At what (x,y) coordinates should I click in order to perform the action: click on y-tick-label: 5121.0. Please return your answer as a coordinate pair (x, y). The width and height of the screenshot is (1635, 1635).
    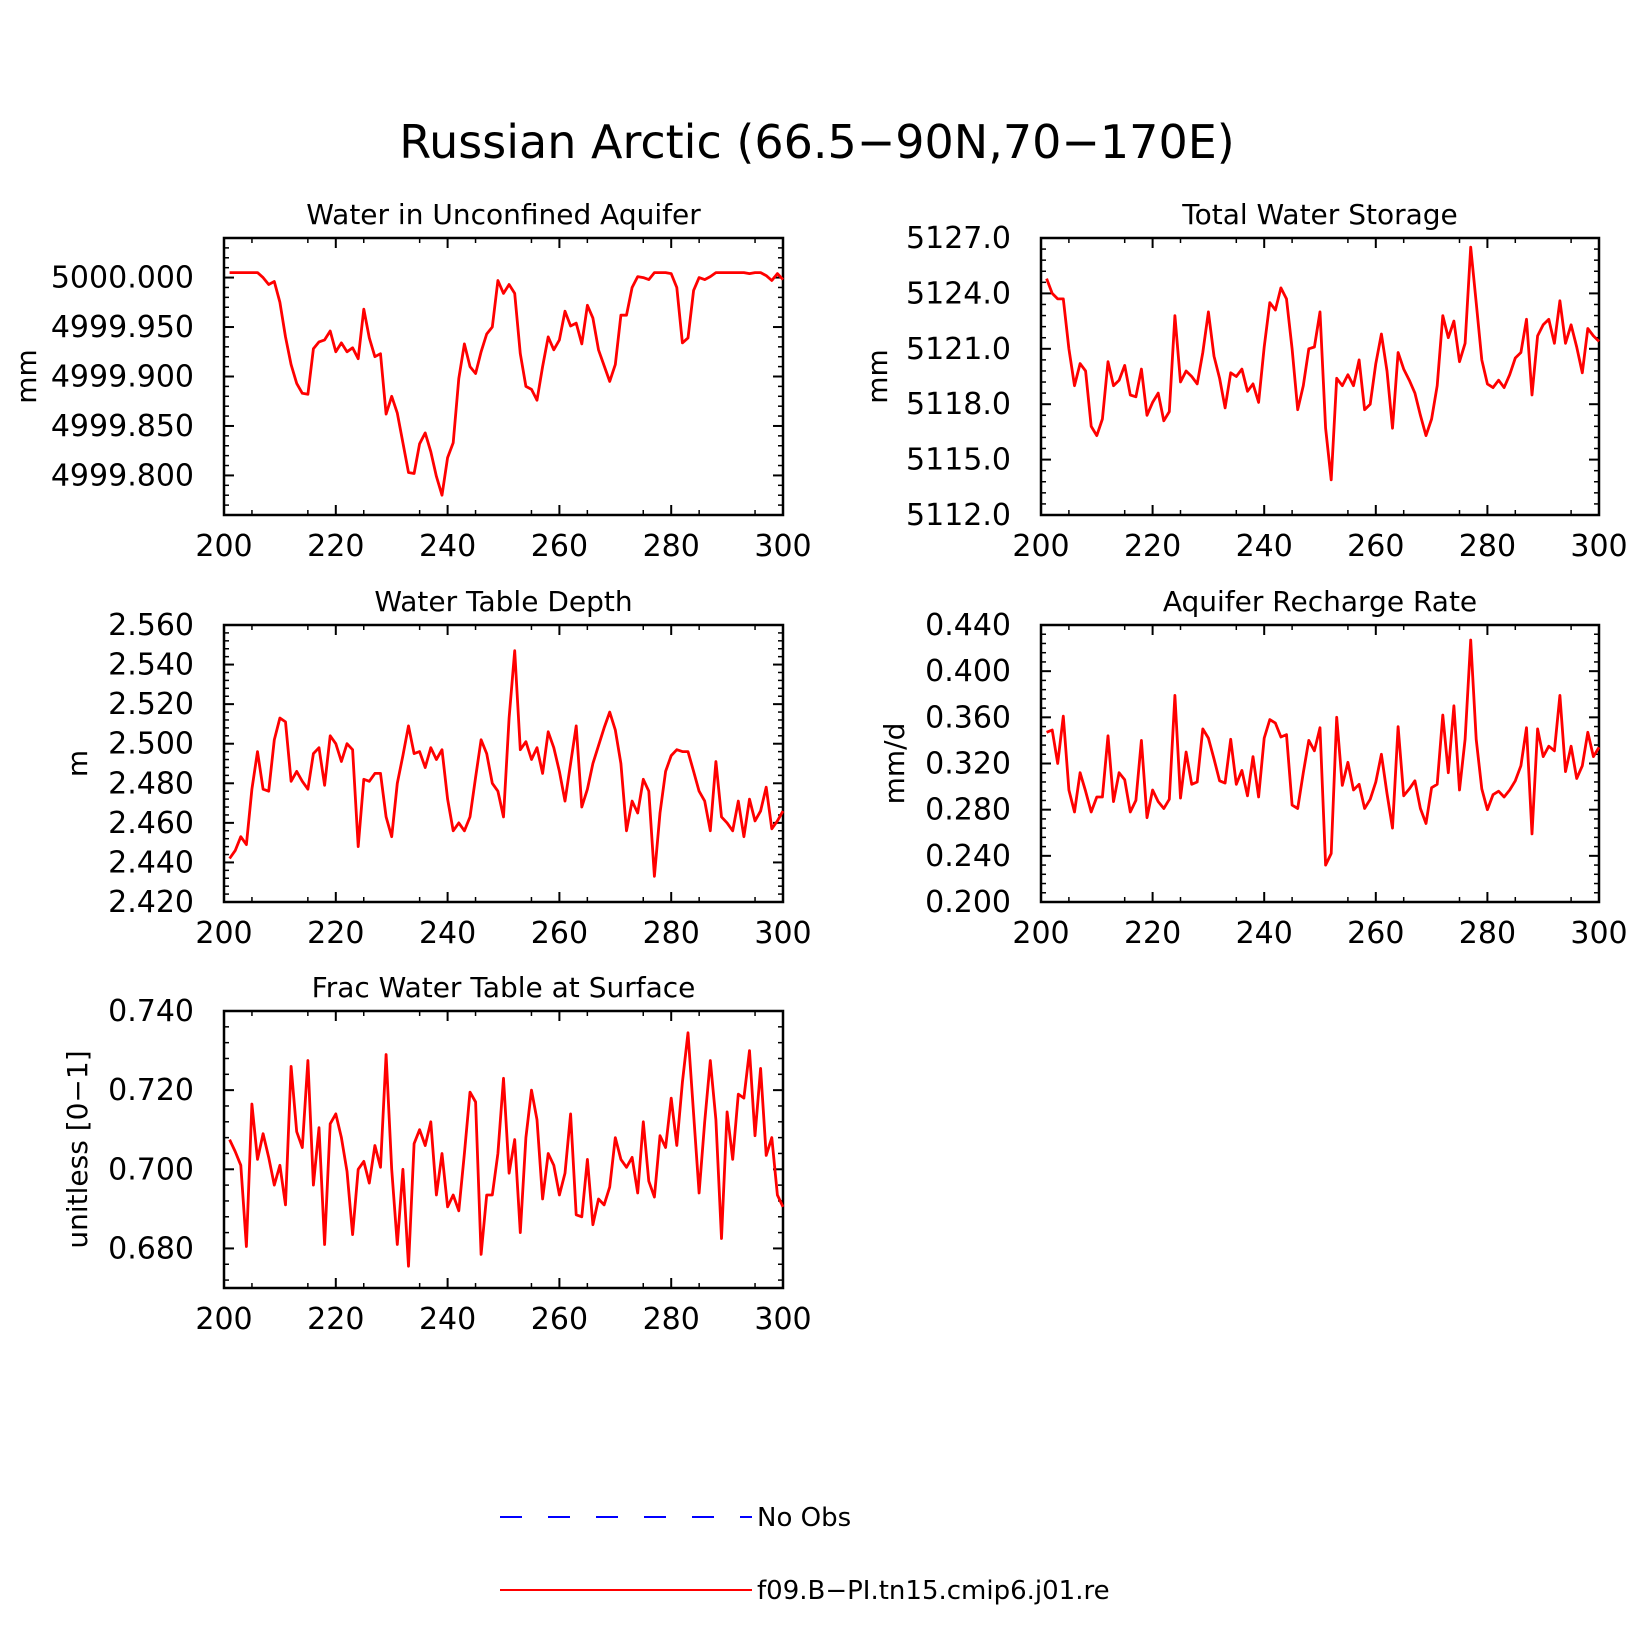
    Looking at the image, I should click on (958, 349).